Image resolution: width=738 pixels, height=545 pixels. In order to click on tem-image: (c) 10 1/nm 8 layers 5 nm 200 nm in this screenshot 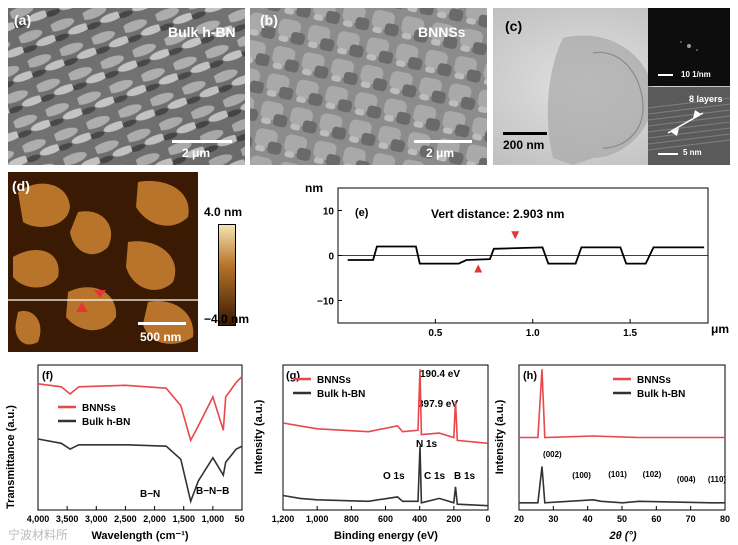, I will do `click(611, 86)`.